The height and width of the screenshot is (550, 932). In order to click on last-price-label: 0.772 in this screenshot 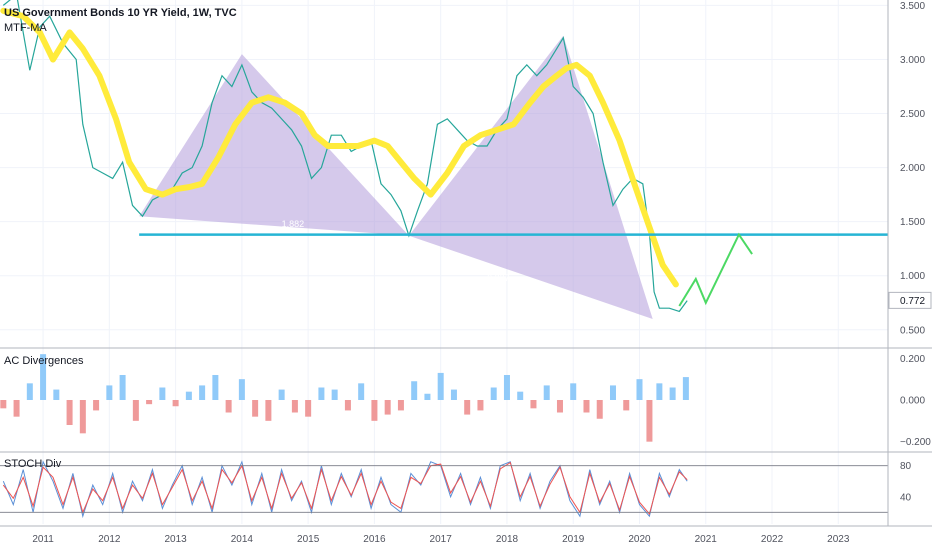, I will do `click(912, 301)`.